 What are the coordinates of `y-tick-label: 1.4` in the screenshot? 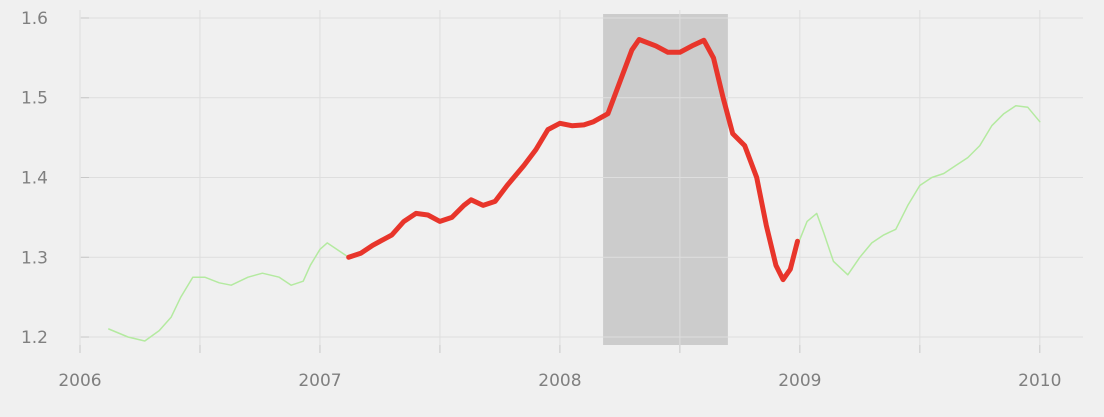 It's located at (34, 179).